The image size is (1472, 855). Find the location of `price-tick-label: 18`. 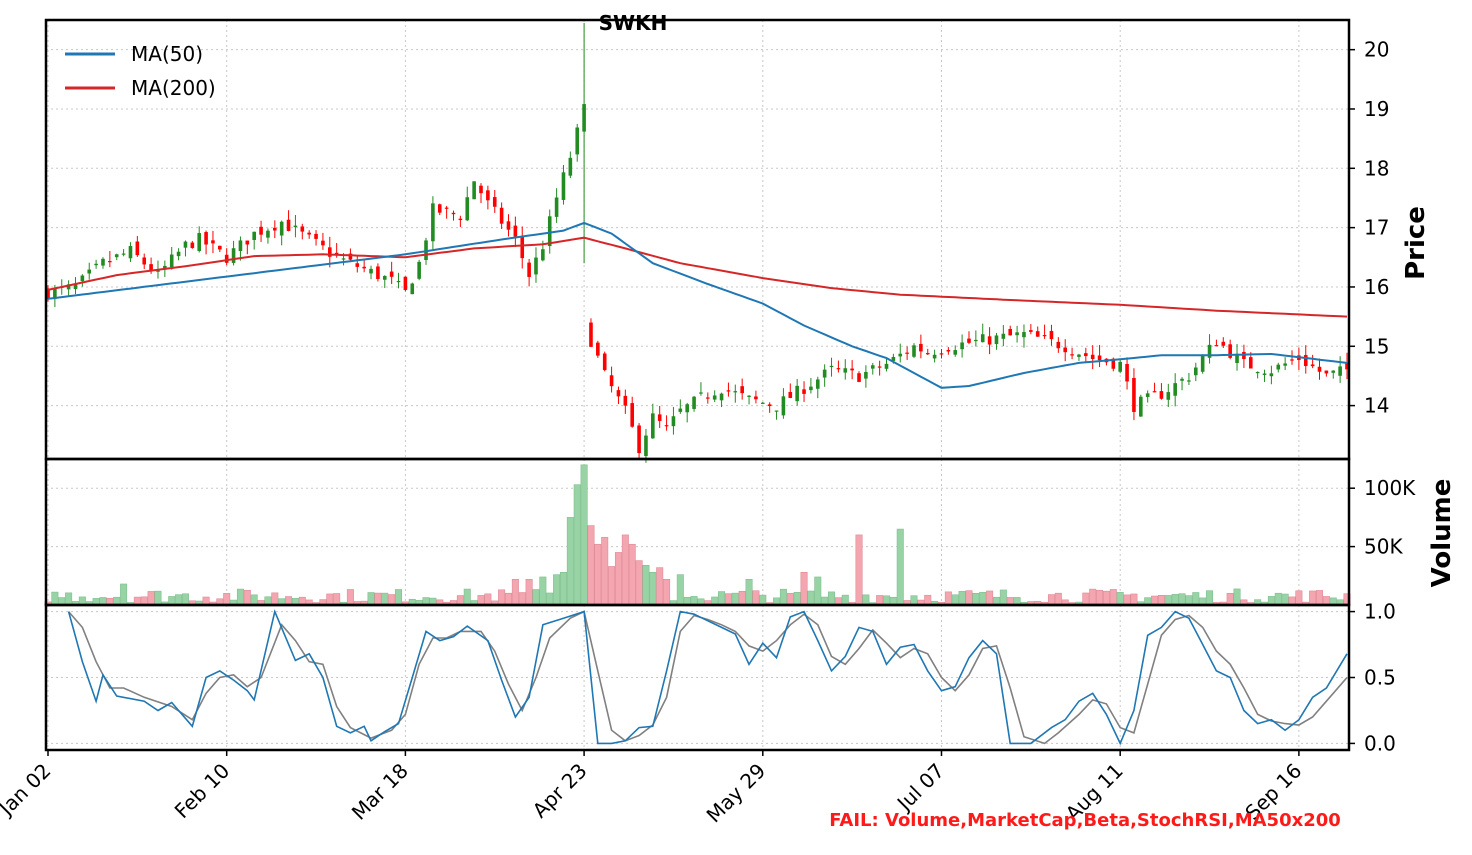

price-tick-label: 18 is located at coordinates (1376, 168).